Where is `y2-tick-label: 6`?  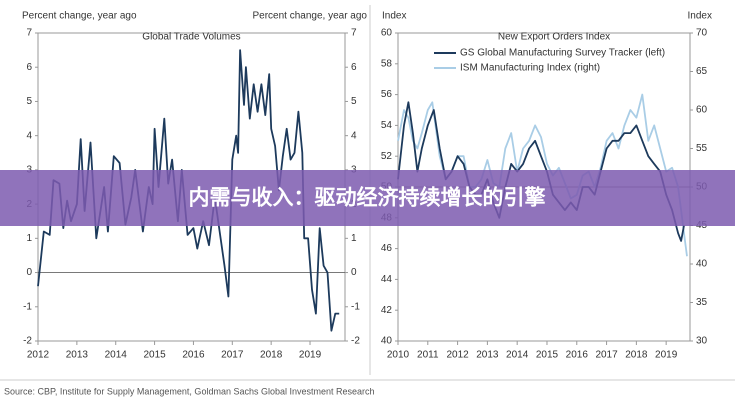 y2-tick-label: 6 is located at coordinates (354, 67).